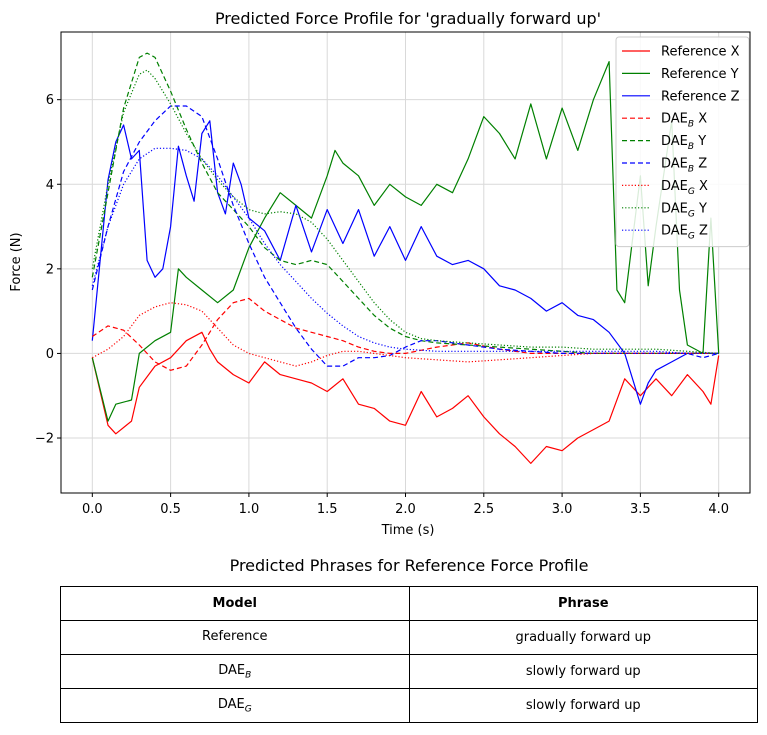 Image resolution: width=767 pixels, height=735 pixels. I want to click on x-tick-label: 2.5, so click(483, 509).